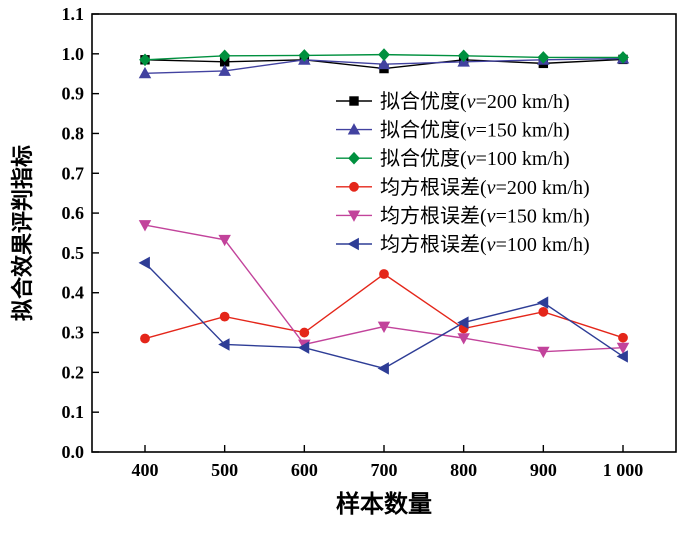 The image size is (700, 536). Describe the element at coordinates (475, 101) in the screenshot. I see `legend-label: 拟合优度(v=200 km/h)` at that location.